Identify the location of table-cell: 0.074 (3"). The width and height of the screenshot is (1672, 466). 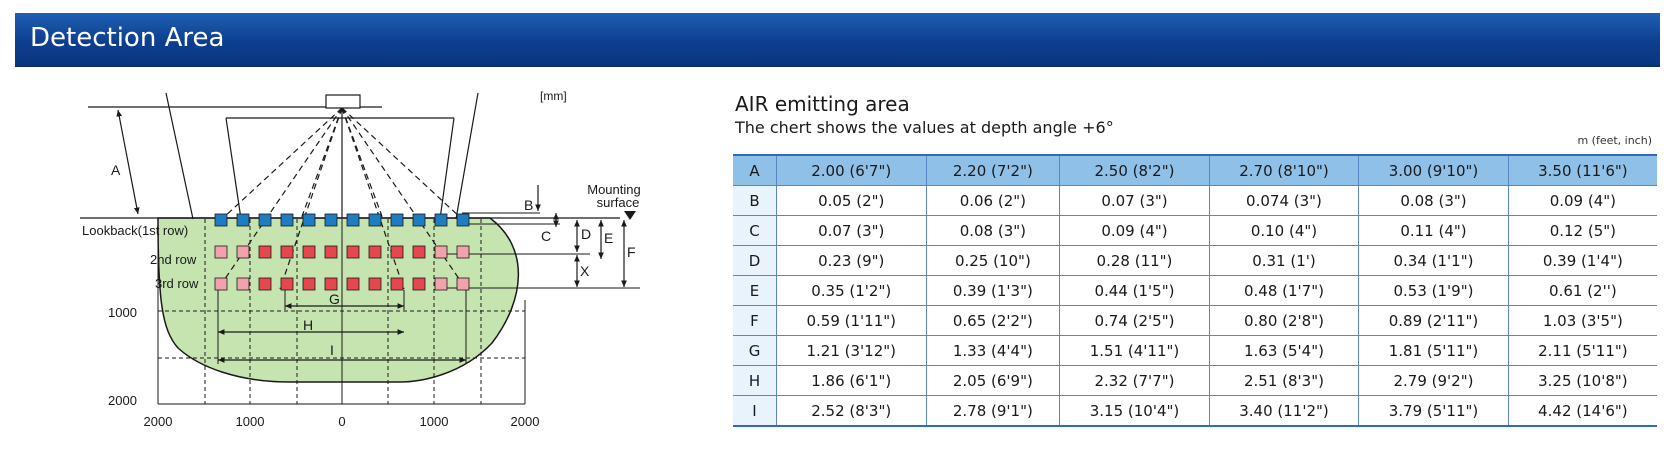
(1284, 200).